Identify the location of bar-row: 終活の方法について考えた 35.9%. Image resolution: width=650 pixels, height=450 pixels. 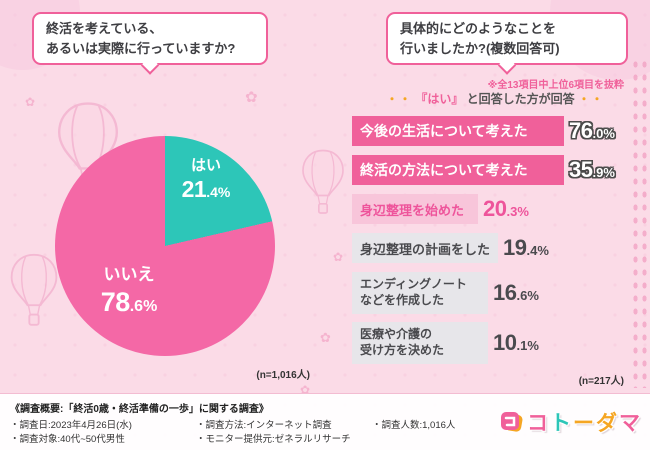
(483, 170).